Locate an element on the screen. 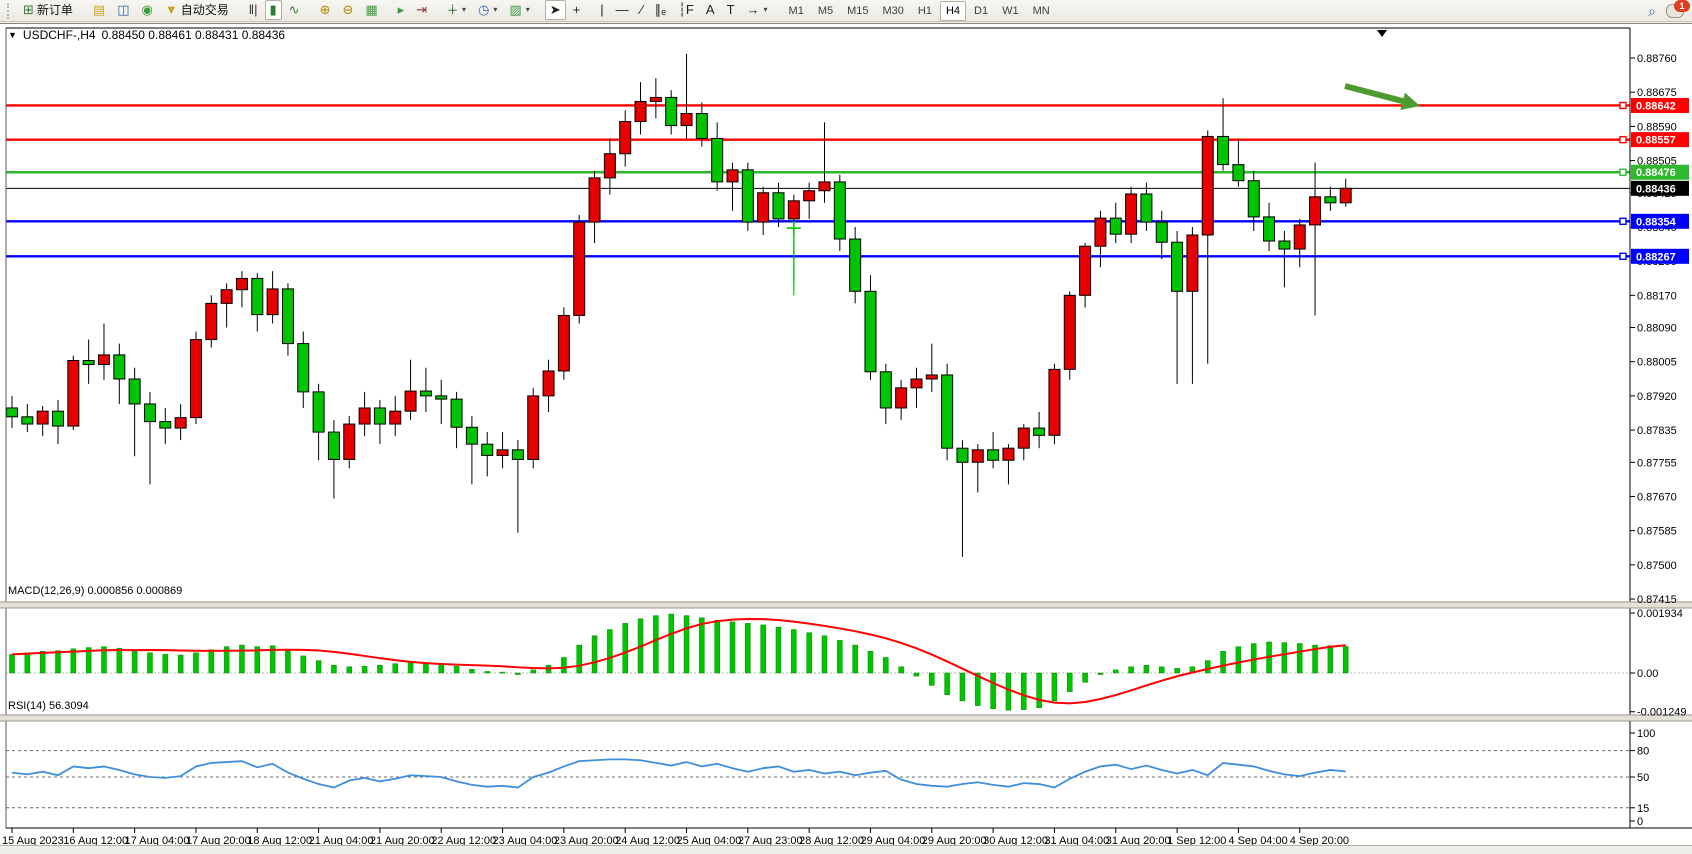 The width and height of the screenshot is (1692, 854). zoom-in-icon: ⊕ is located at coordinates (325, 10).